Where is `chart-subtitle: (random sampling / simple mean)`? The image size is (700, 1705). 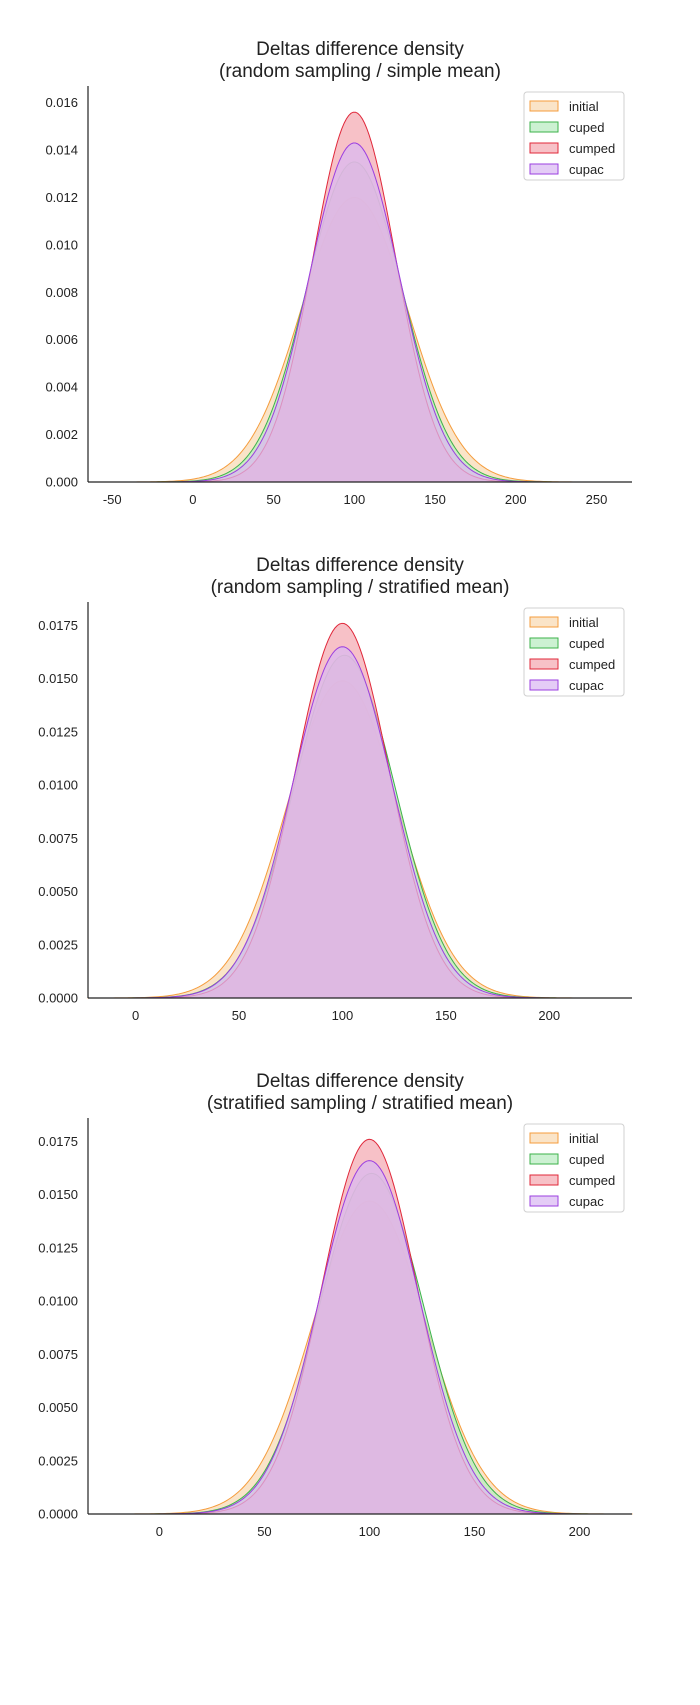
chart-subtitle: (random sampling / simple mean) is located at coordinates (360, 71).